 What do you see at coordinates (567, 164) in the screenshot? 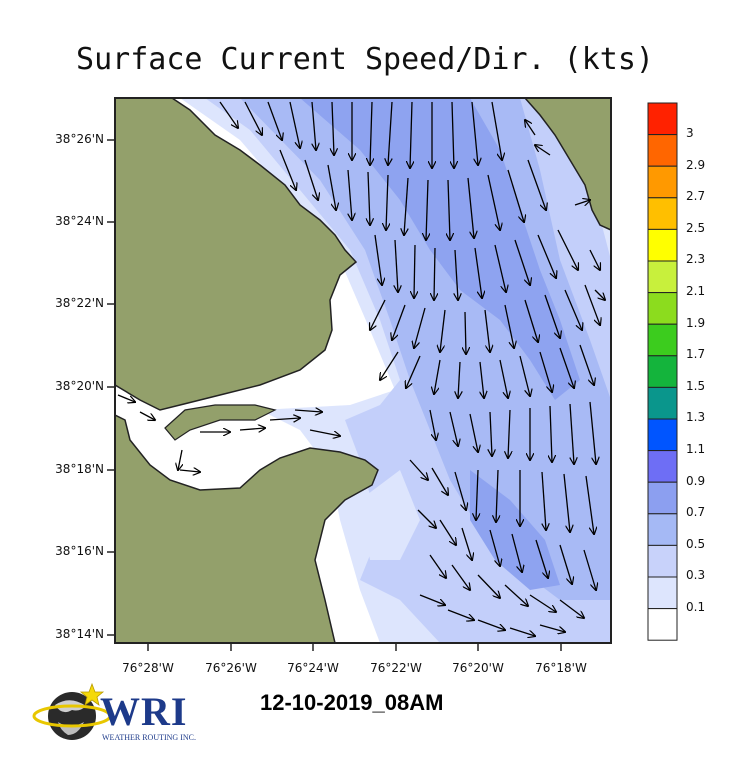
I see `land-east` at bounding box center [567, 164].